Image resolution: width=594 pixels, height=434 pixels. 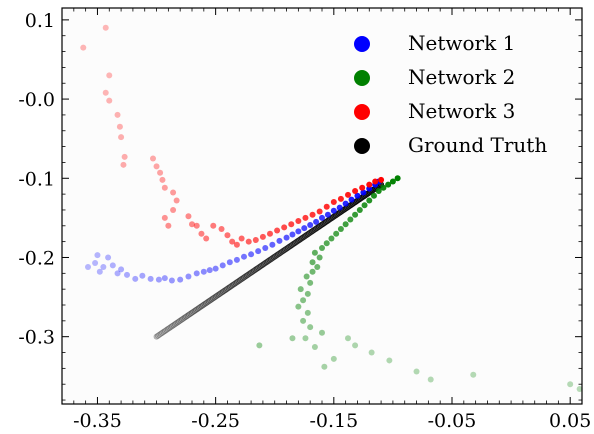 I want to click on x-tick-label: 0.05, so click(x=570, y=421).